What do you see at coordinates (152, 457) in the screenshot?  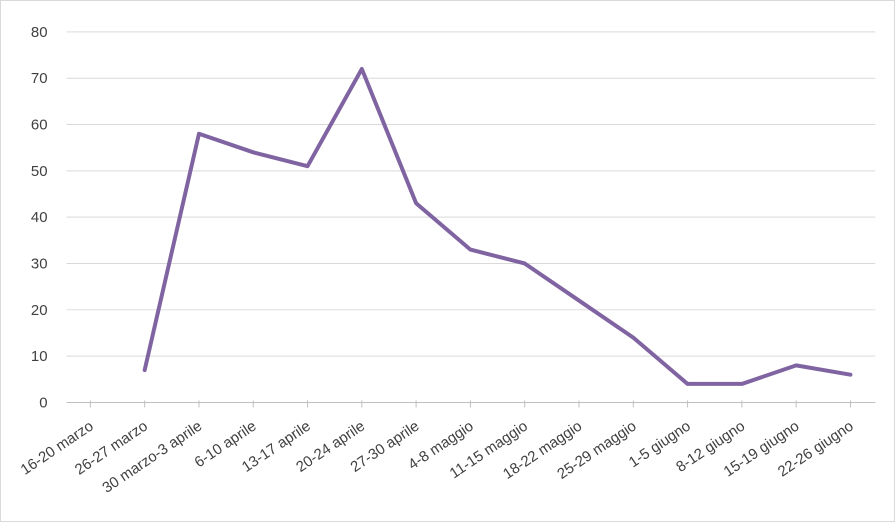 I see `x-axis-label: 30 marzo-3 aprile` at bounding box center [152, 457].